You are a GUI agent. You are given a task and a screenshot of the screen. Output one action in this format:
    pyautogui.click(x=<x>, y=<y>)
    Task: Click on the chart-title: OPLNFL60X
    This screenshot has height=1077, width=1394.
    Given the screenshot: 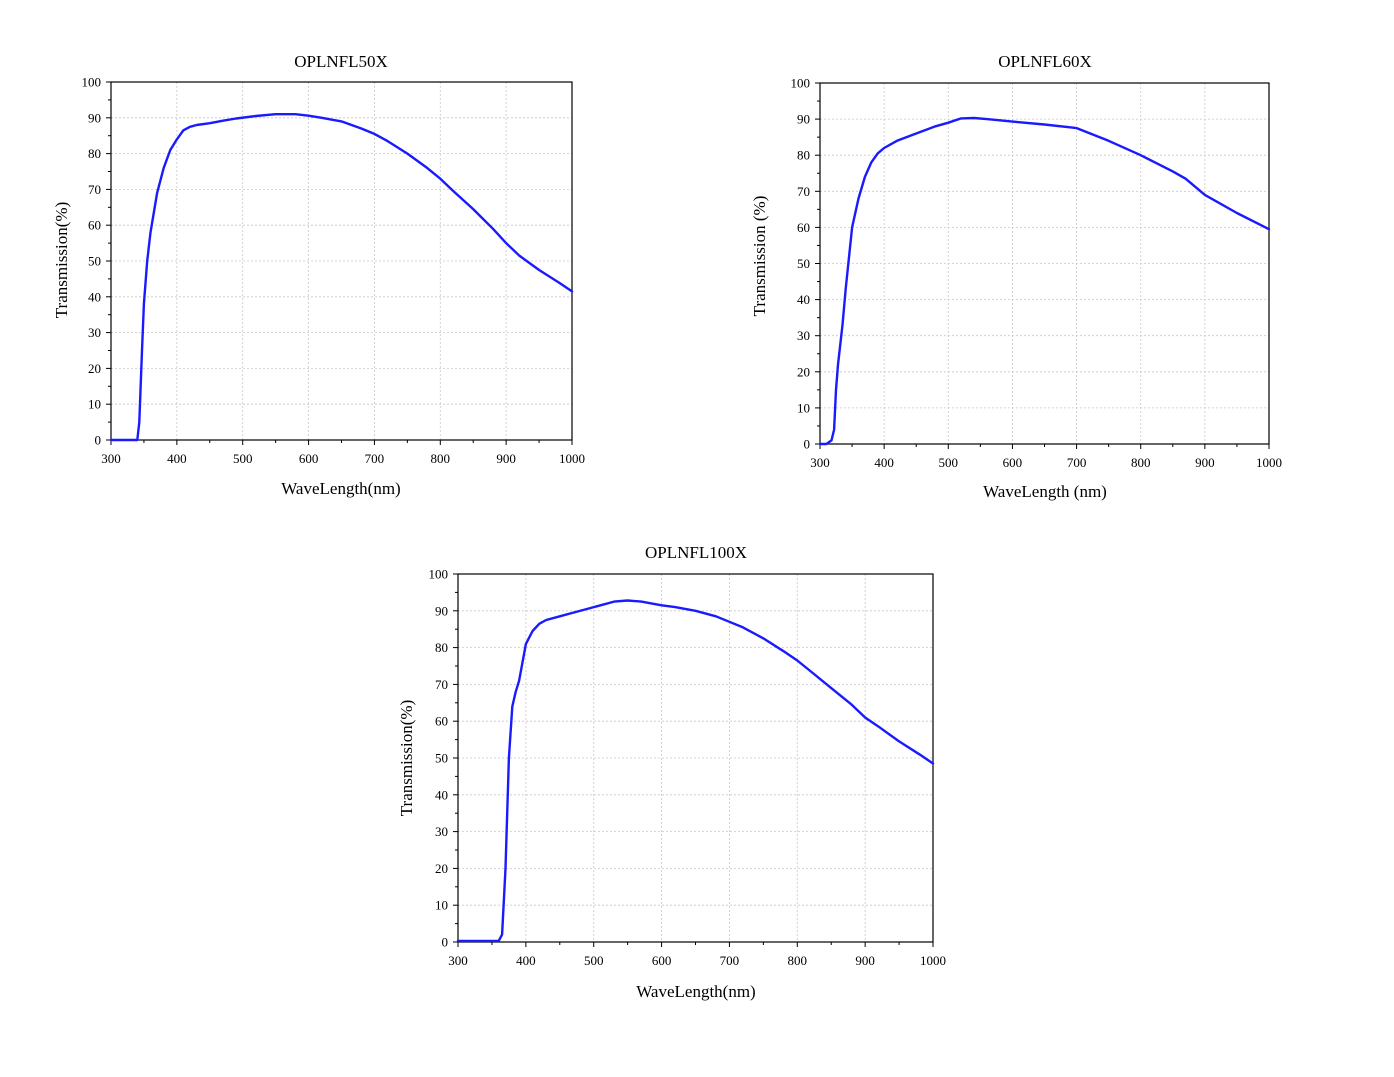 What is the action you would take?
    pyautogui.click(x=1045, y=61)
    